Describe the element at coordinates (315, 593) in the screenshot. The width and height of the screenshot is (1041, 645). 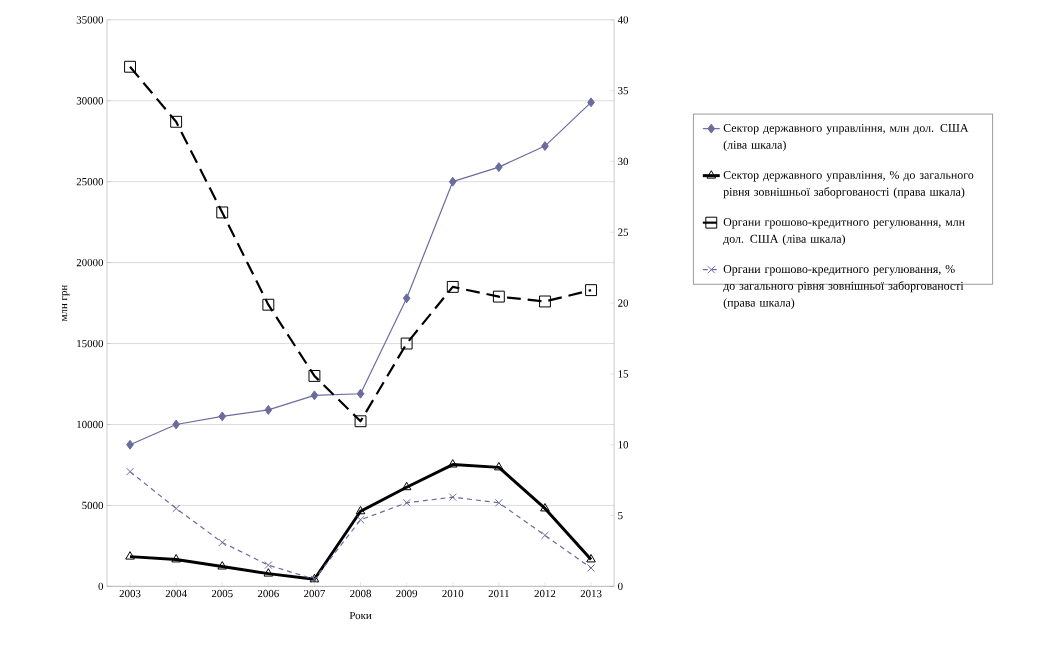
I see `x-tick-label: 2007` at that location.